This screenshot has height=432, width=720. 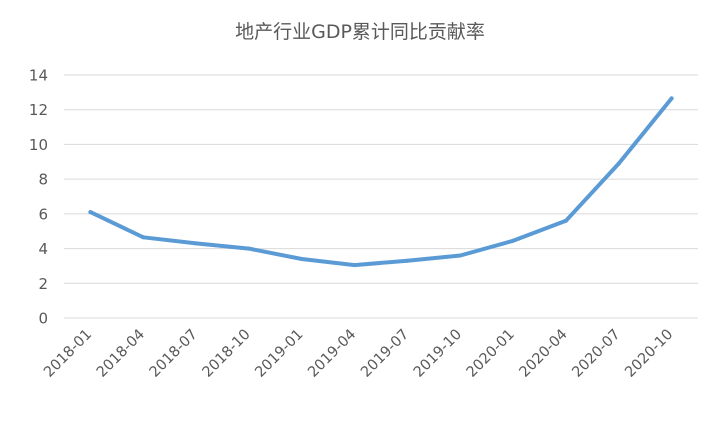 I want to click on x-tick-label: 2019-10, so click(x=438, y=354).